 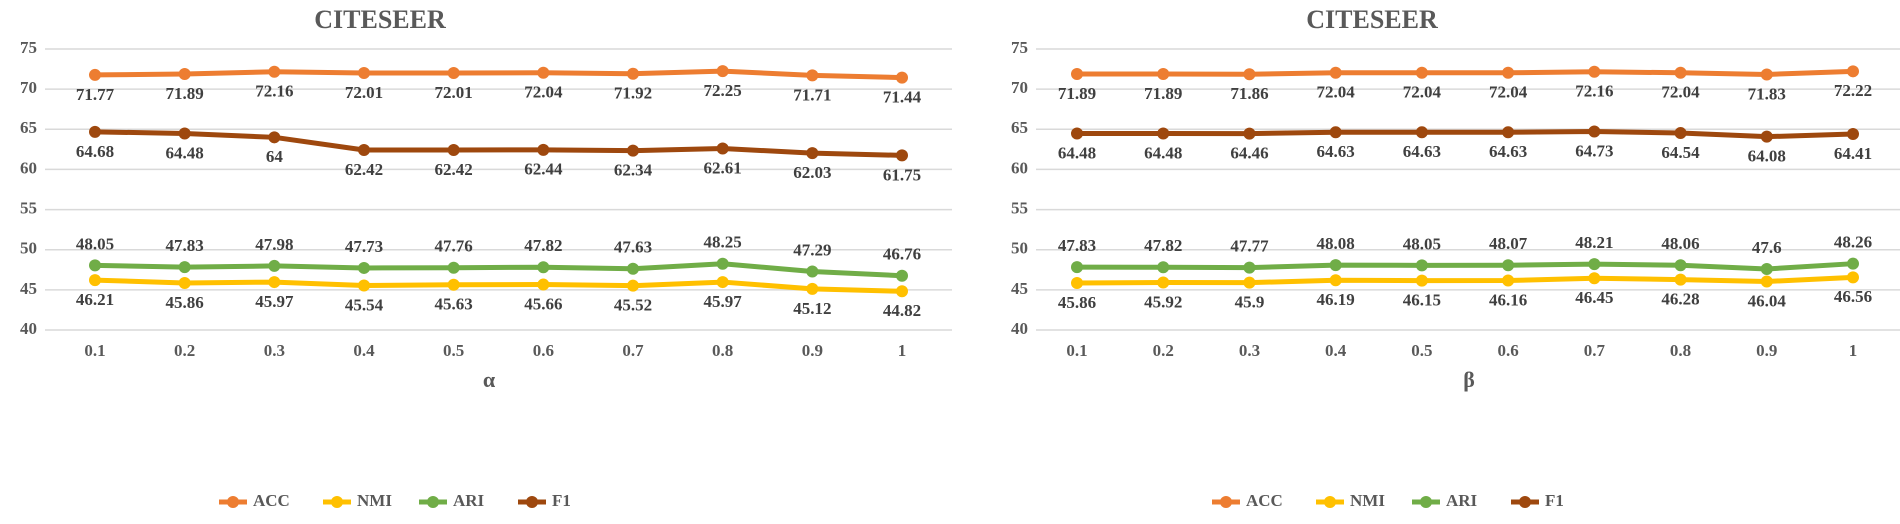 I want to click on chart1-legend-ari-marker, so click(x=433, y=502).